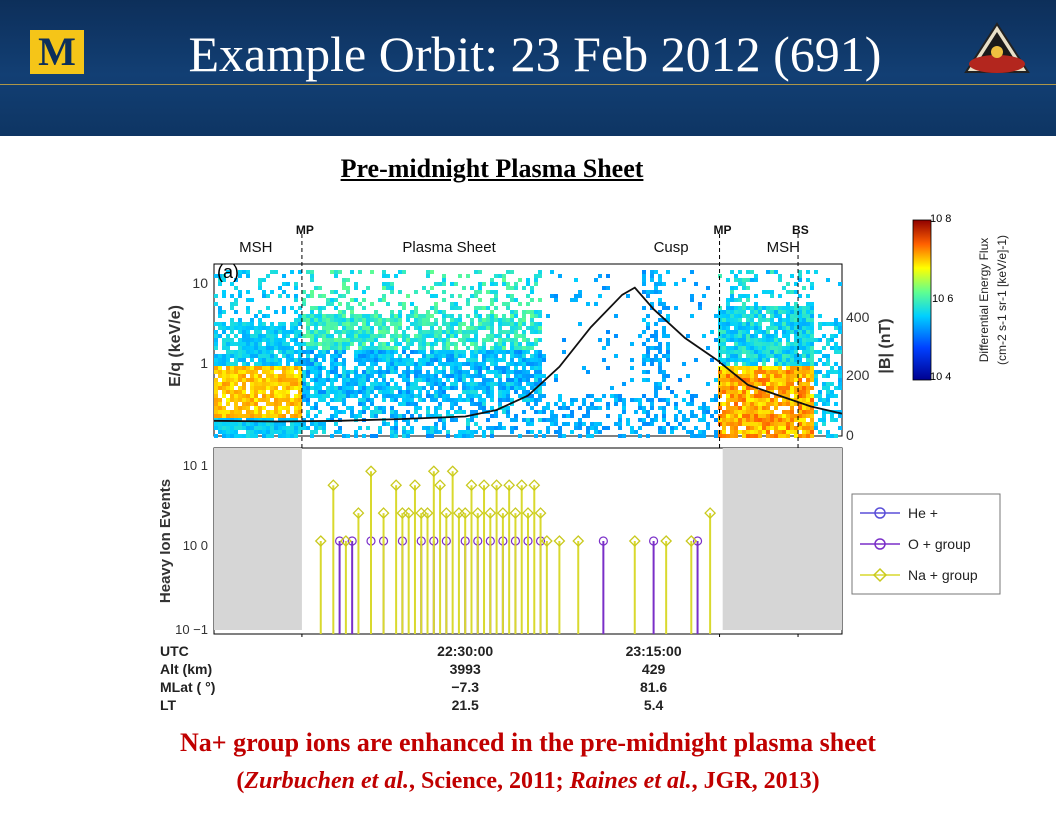 This screenshot has height=816, width=1056. I want to click on na-event-marker, so click(471, 485).